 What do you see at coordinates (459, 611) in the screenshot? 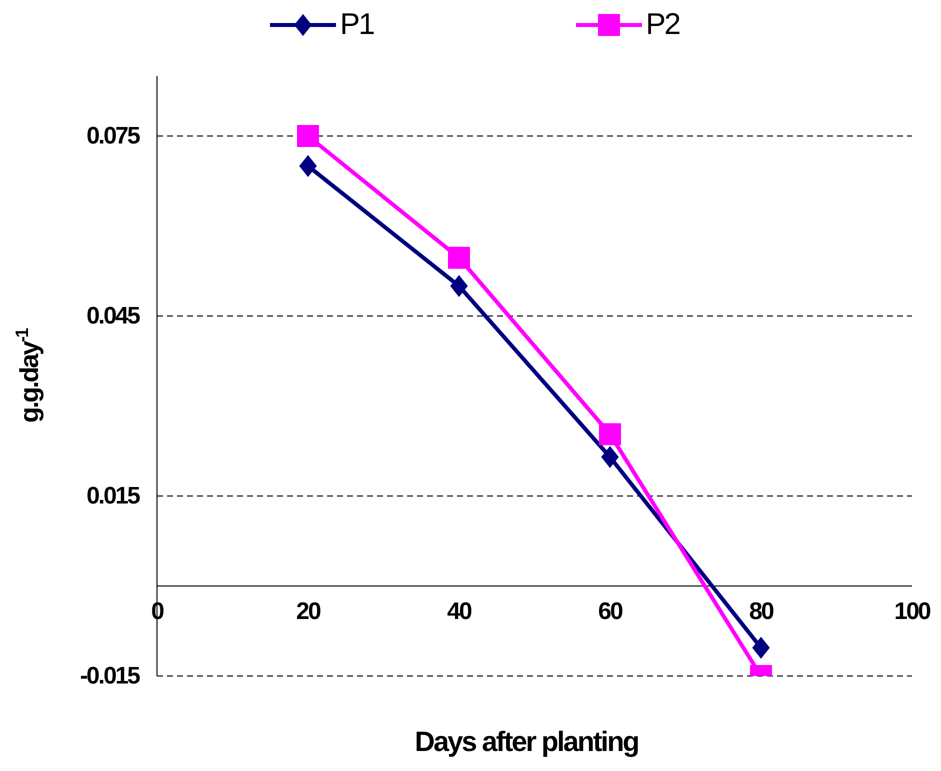
I see `x-tick-label: 40` at bounding box center [459, 611].